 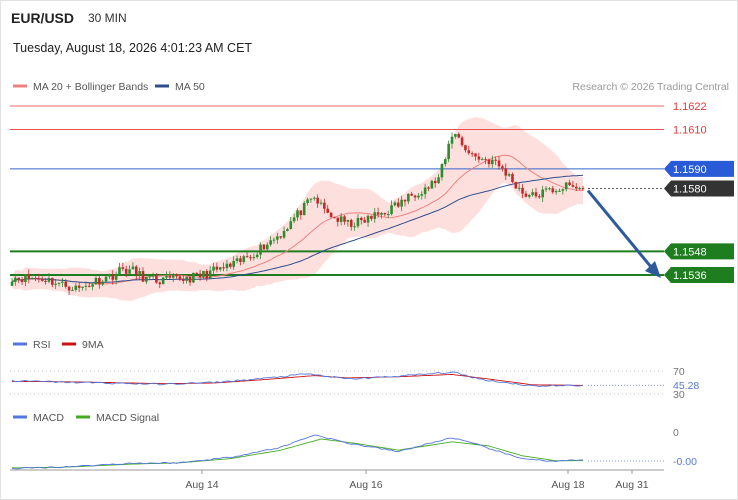 What do you see at coordinates (685, 462) in the screenshot?
I see `macd-last-value: -0.00` at bounding box center [685, 462].